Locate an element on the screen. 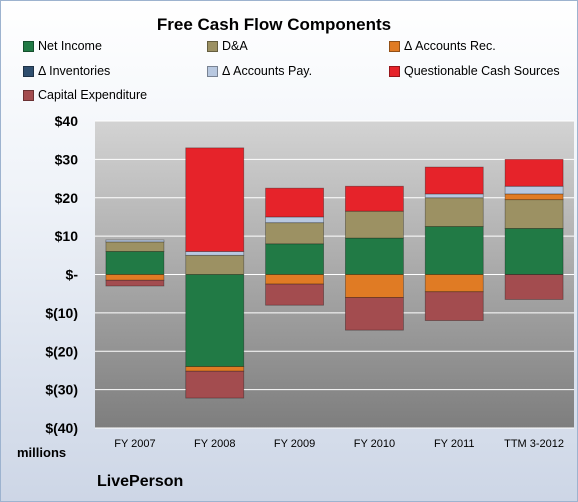 This screenshot has width=578, height=502. unit-label: millions is located at coordinates (42, 452).